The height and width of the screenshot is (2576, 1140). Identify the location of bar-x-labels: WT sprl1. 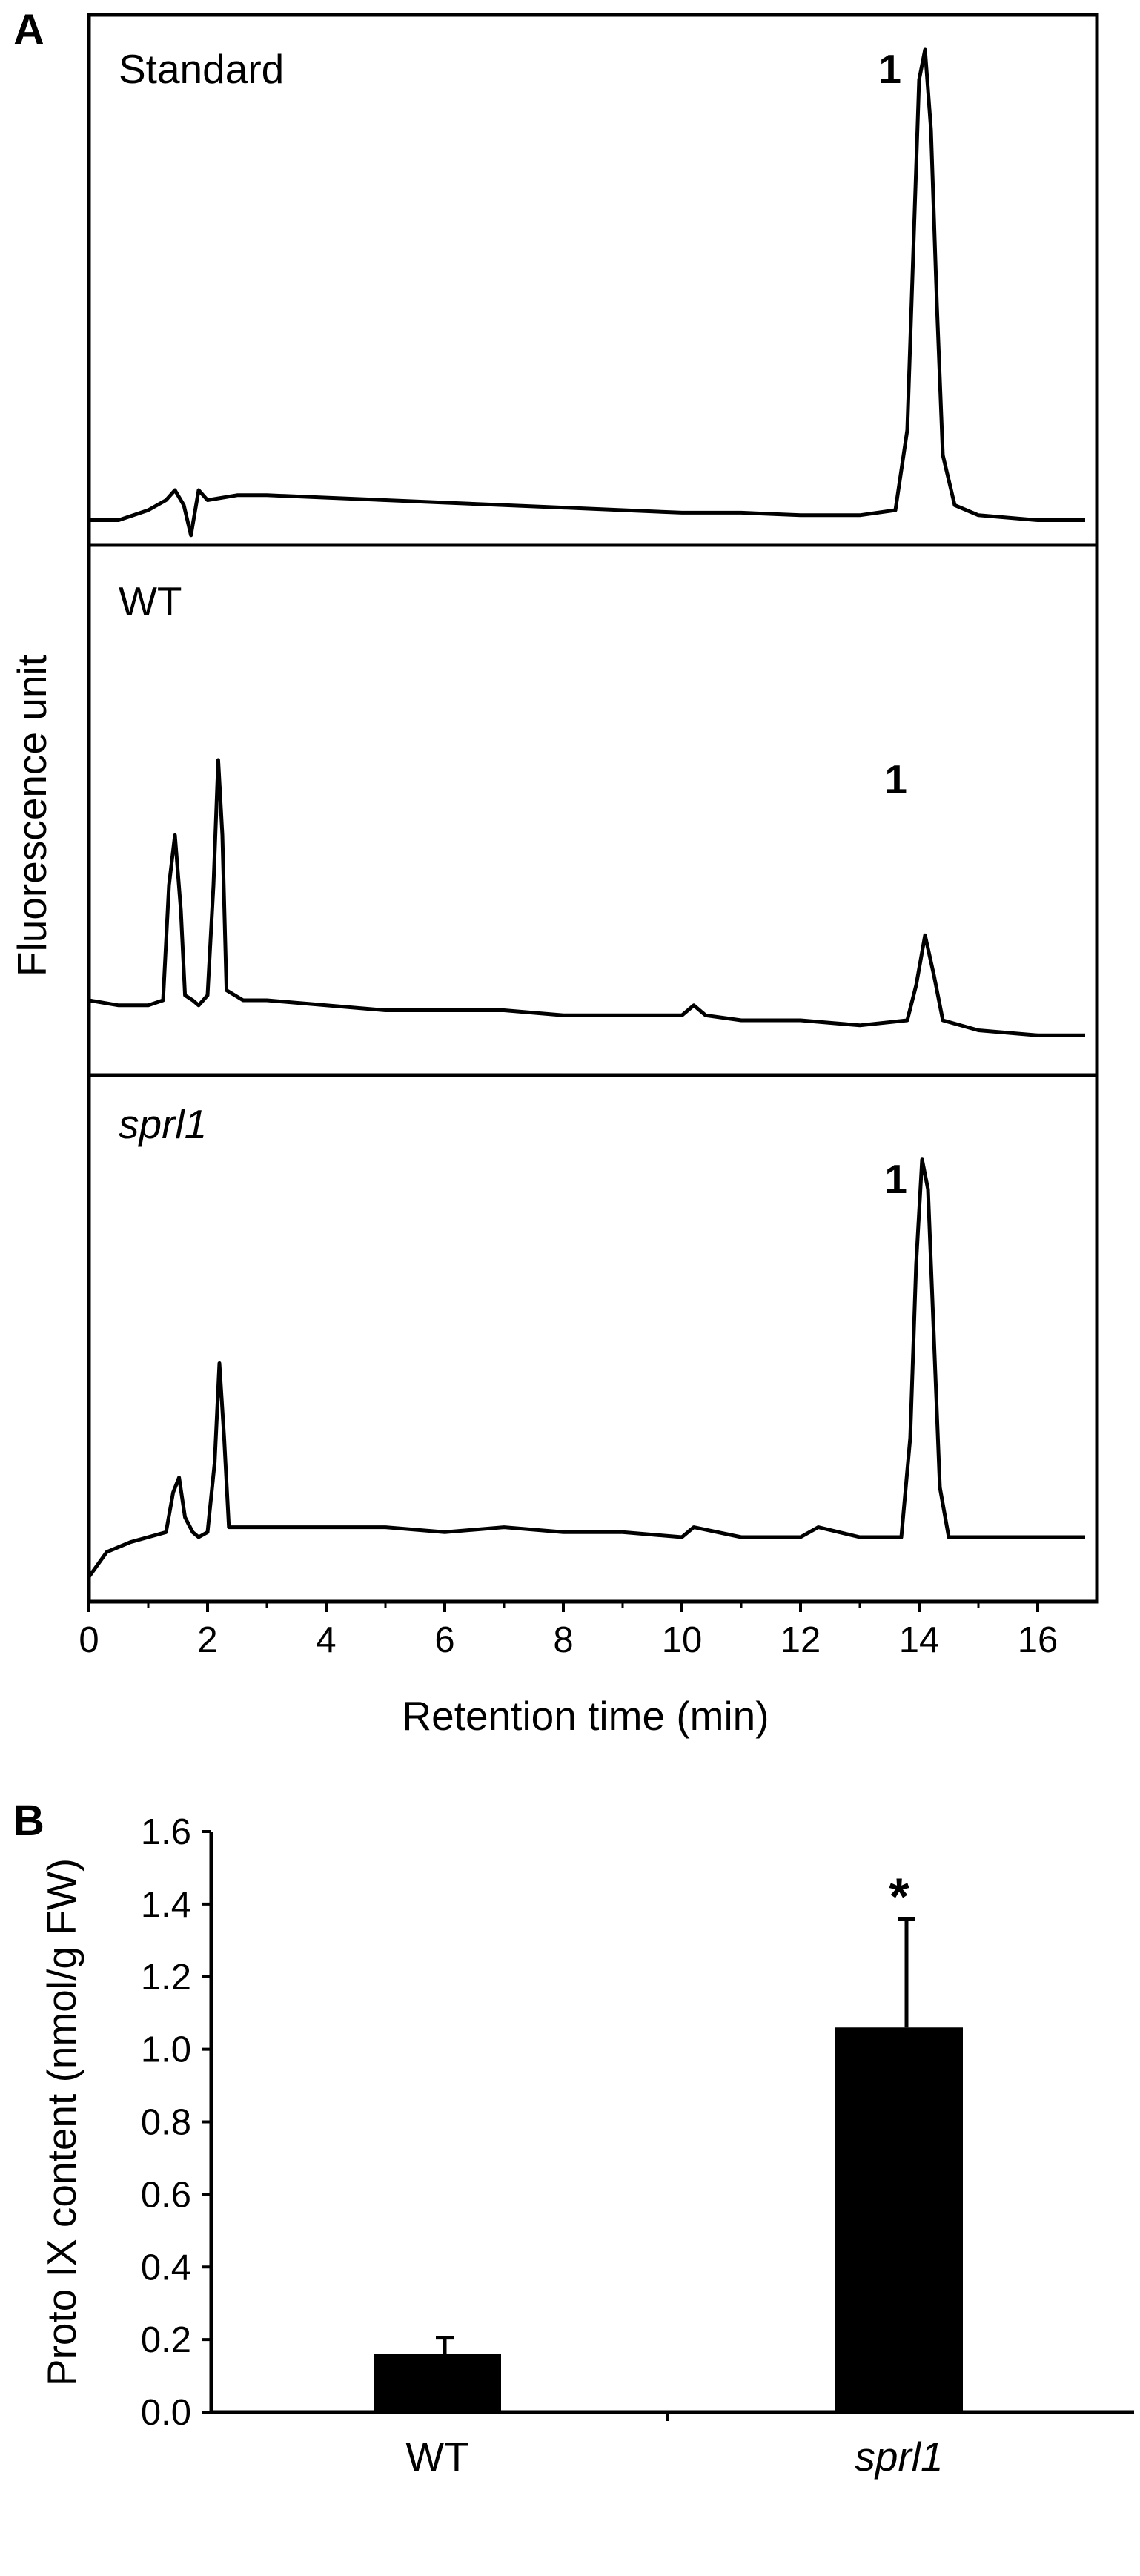
(674, 2457).